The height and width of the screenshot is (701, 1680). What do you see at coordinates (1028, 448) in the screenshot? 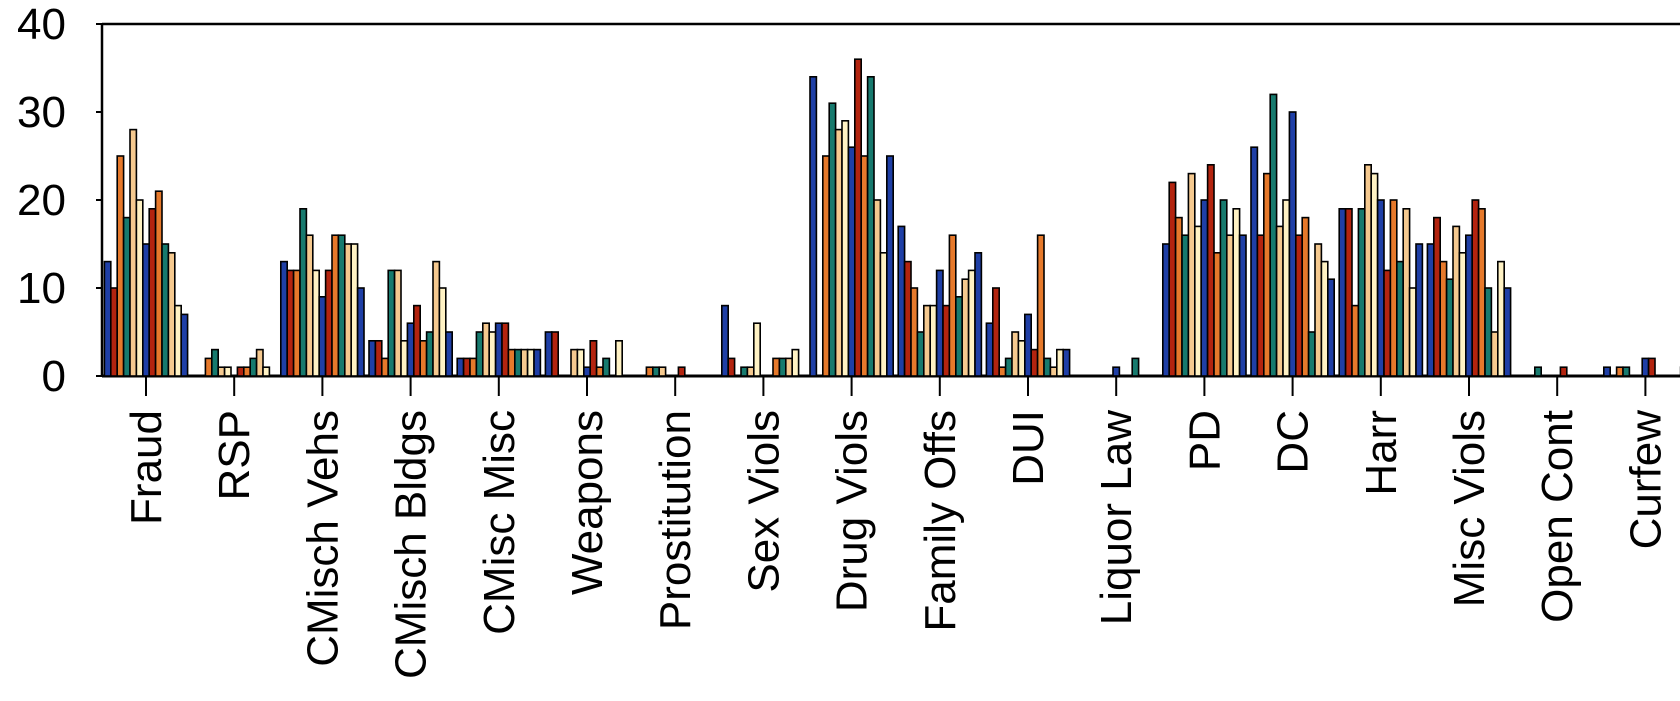
I see `x-tick-label: DUI` at bounding box center [1028, 448].